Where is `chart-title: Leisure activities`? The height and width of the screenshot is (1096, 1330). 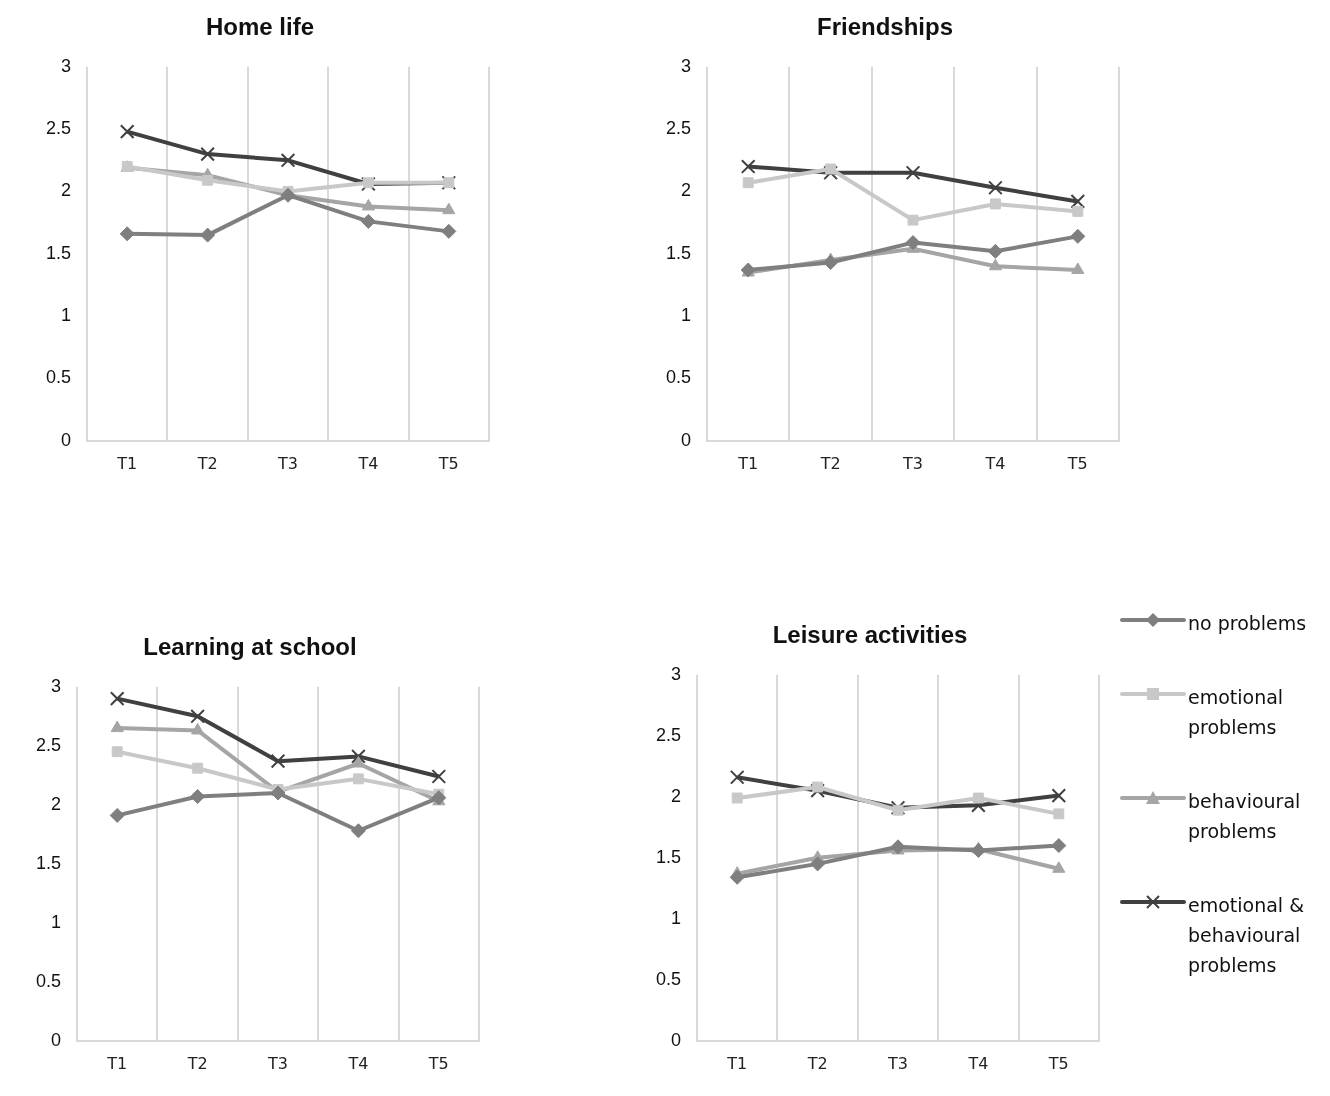
chart-title: Leisure activities is located at coordinates (870, 635).